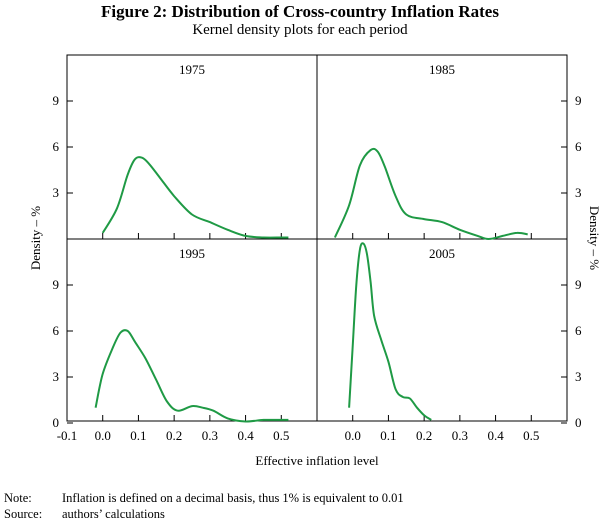  What do you see at coordinates (192, 253) in the screenshot?
I see `panel-title-1995: 1995` at bounding box center [192, 253].